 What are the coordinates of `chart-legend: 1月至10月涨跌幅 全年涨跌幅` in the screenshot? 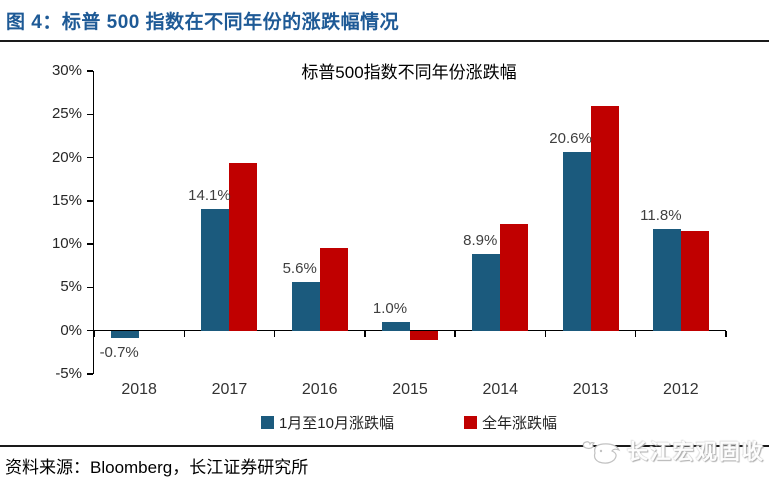 It's located at (409, 422).